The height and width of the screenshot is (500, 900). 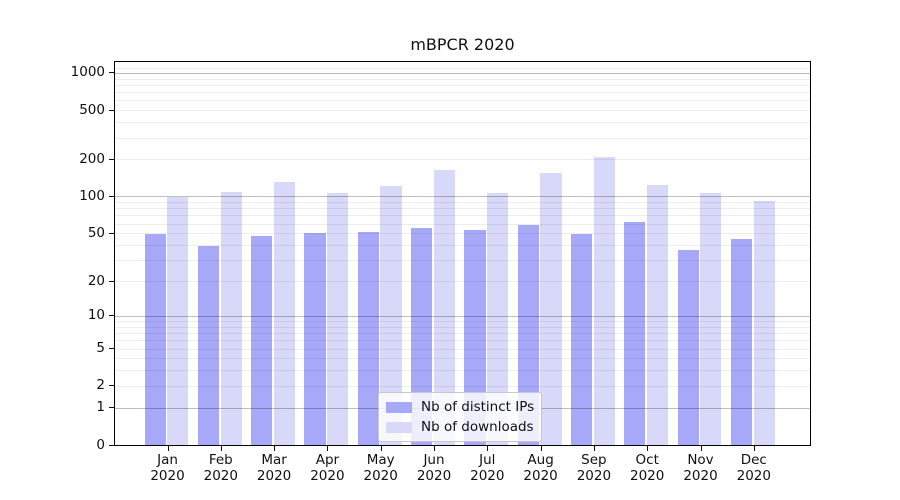 What do you see at coordinates (92, 195) in the screenshot?
I see `y-tick-label: 100` at bounding box center [92, 195].